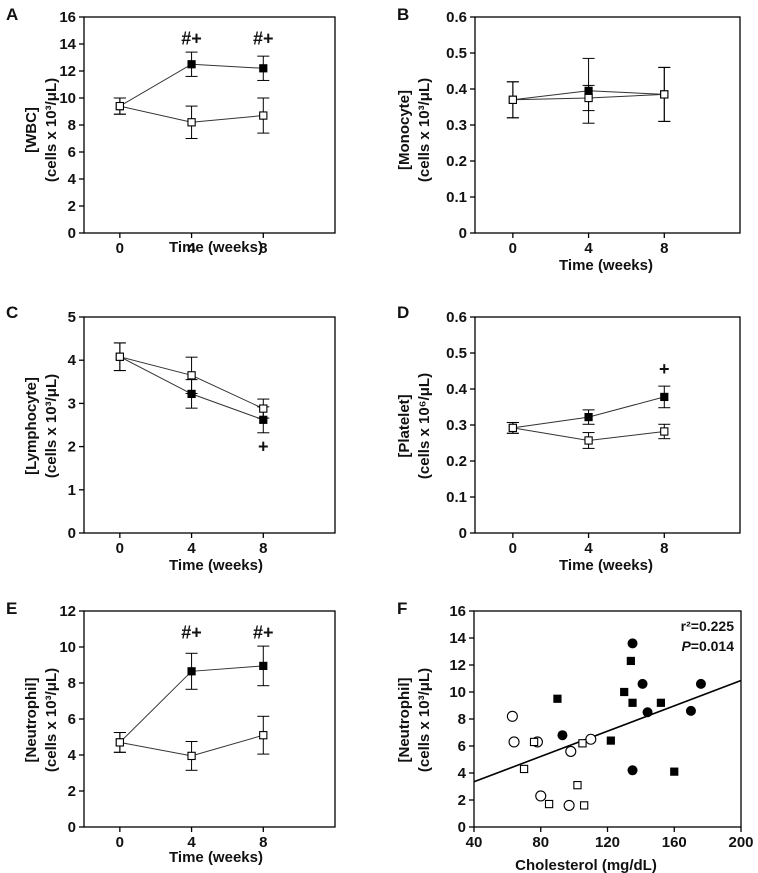 This screenshot has width=758, height=873. I want to click on panel-b-ytick-label: 0.5, so click(456, 53).